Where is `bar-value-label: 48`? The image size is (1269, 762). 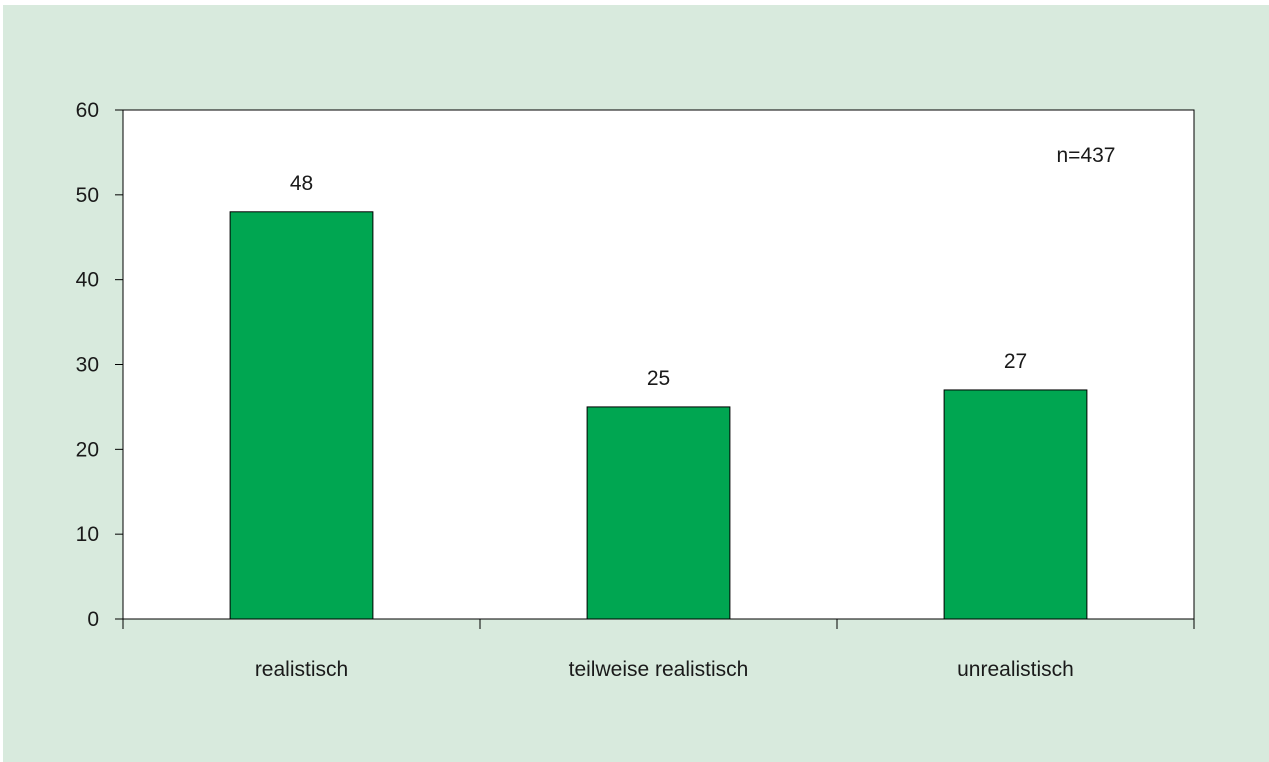 bar-value-label: 48 is located at coordinates (301, 183).